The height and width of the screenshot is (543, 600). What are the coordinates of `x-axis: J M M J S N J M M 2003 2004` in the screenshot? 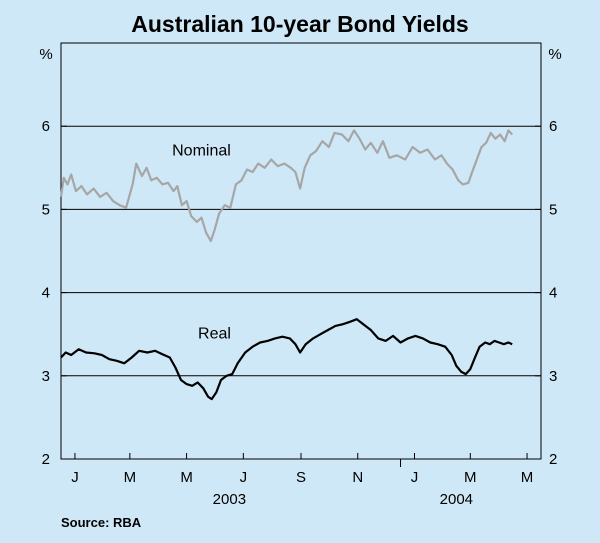 It's located at (302, 480).